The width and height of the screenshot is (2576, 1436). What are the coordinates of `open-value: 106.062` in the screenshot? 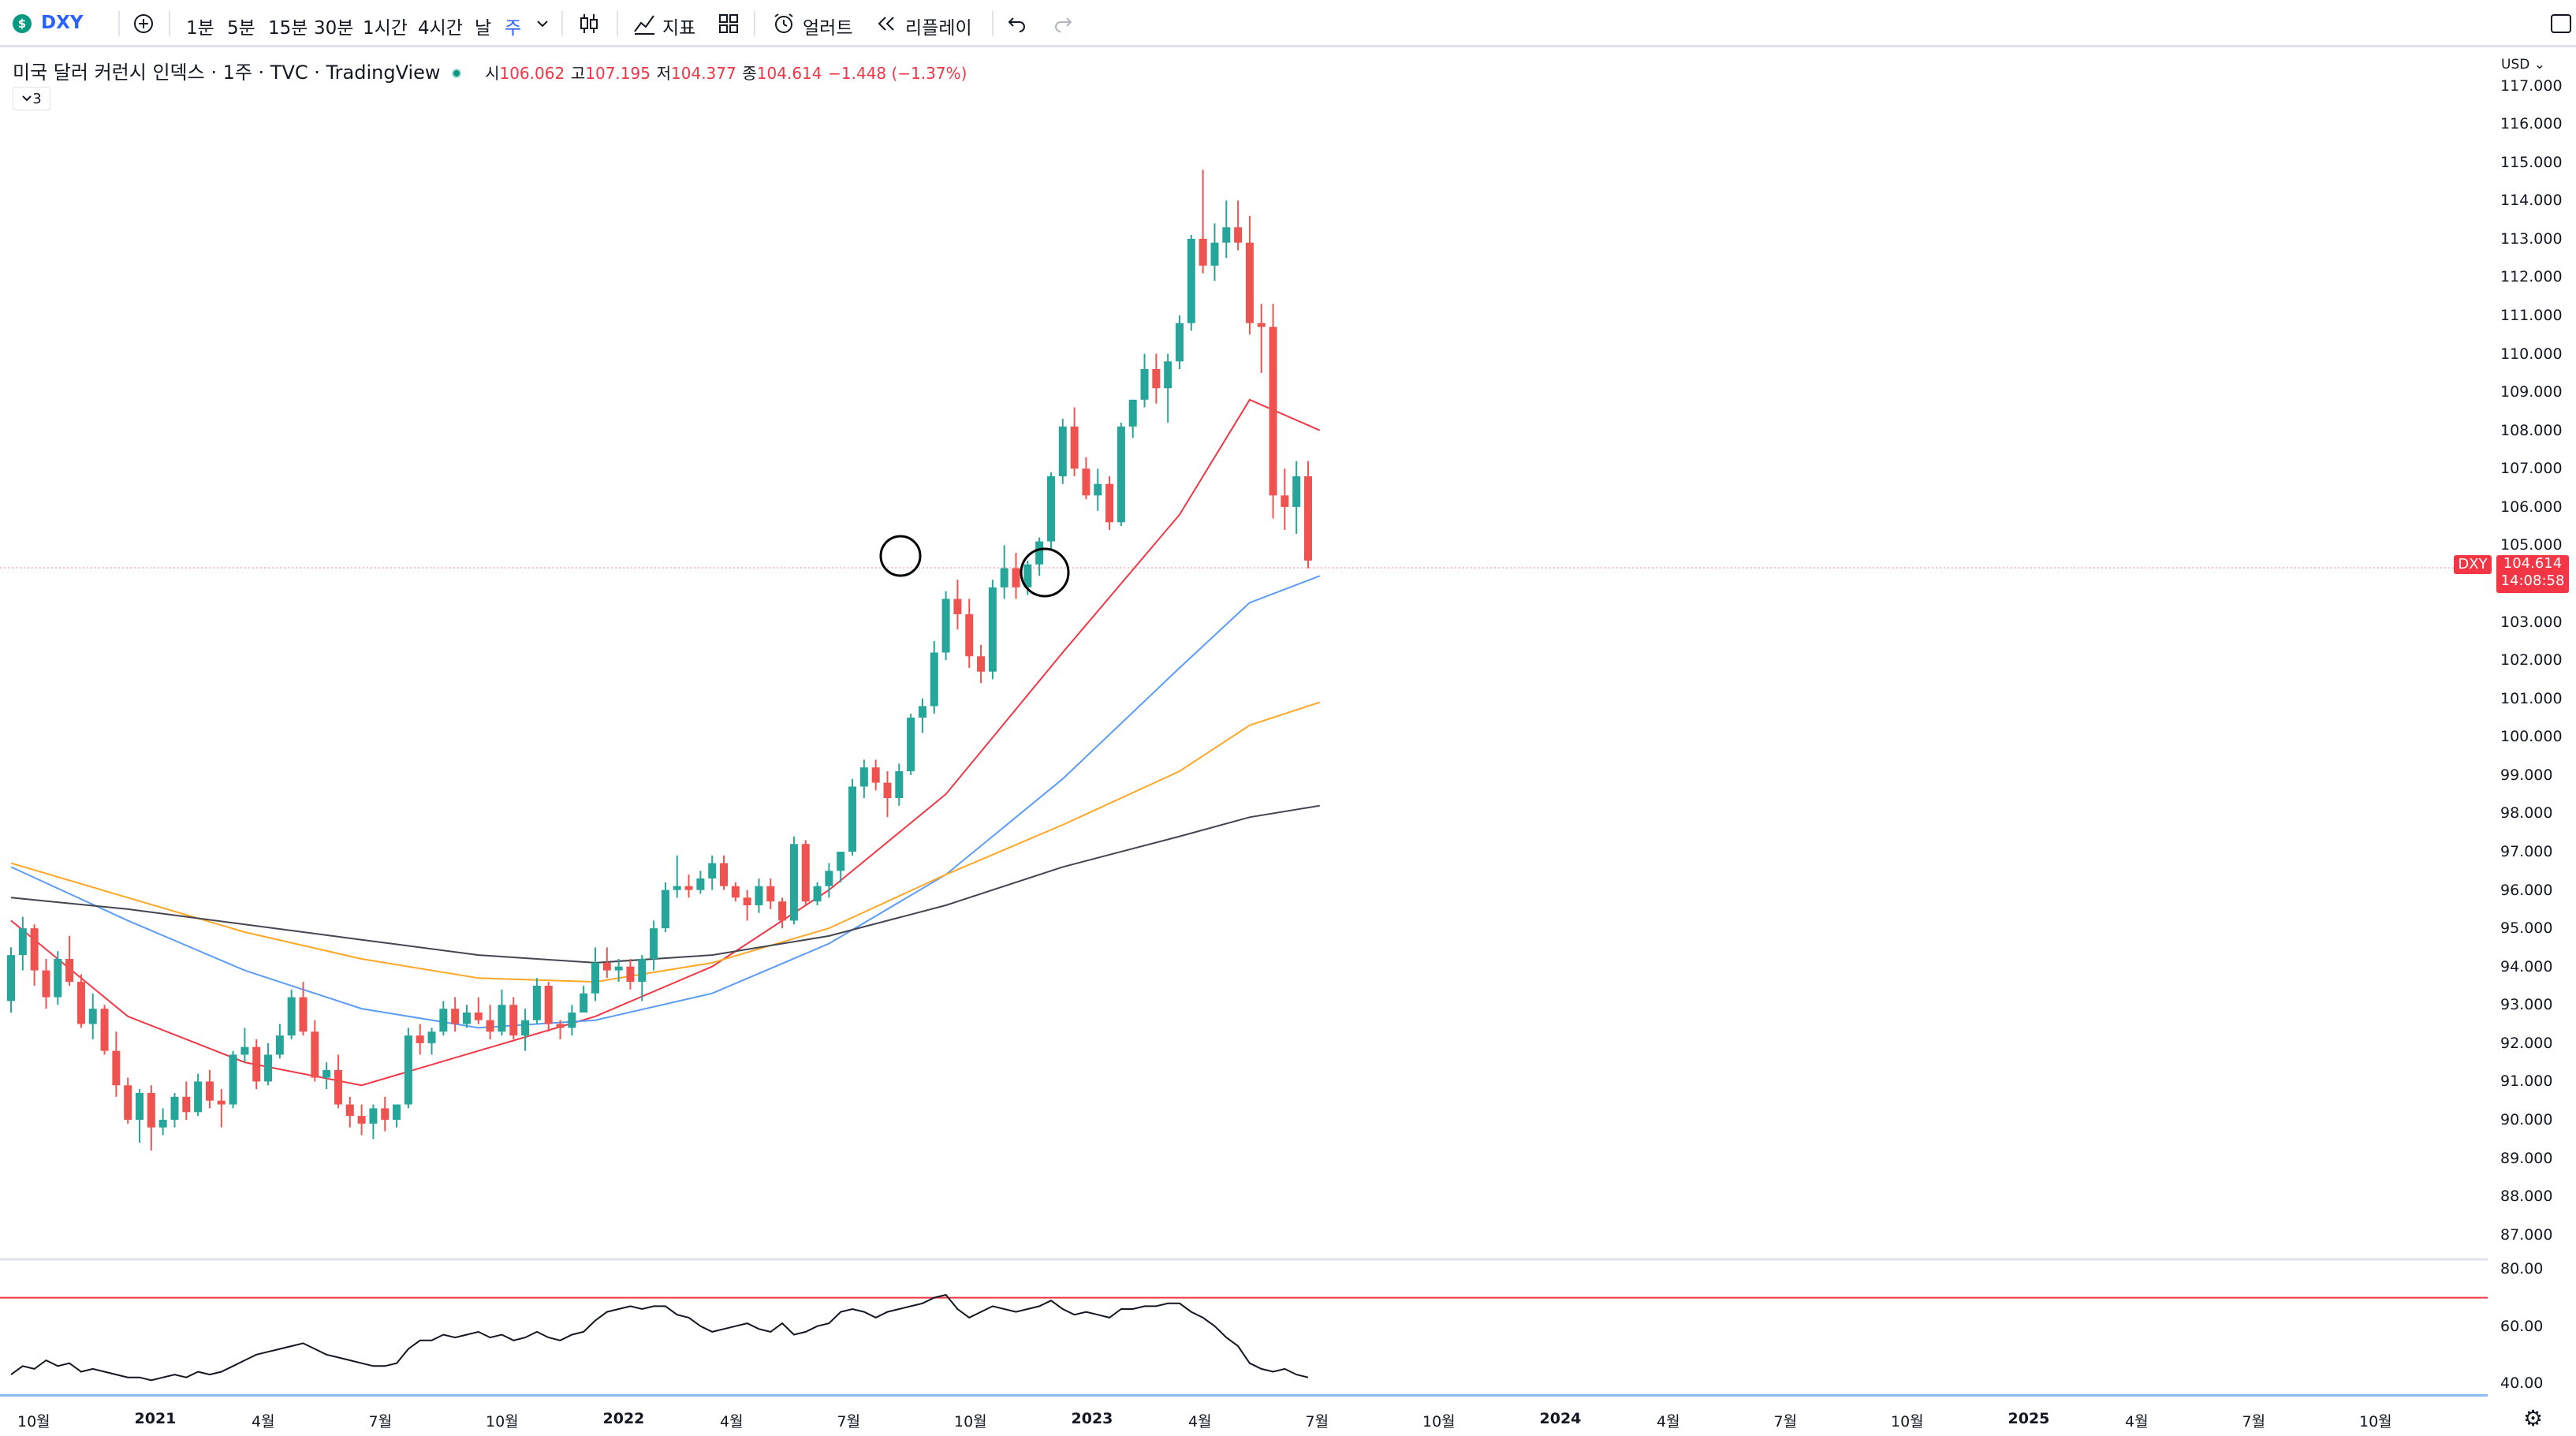 It's located at (532, 73).